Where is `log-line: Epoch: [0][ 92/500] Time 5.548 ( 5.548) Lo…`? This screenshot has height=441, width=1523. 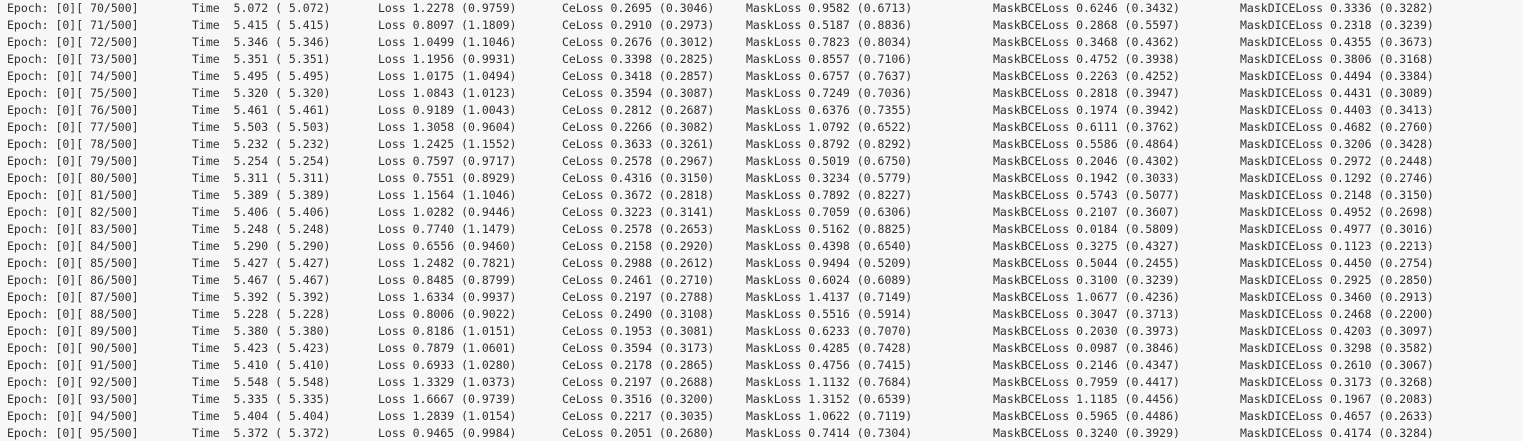
log-line: Epoch: [0][ 92/500] Time 5.548 ( 5.548) Lo… is located at coordinates (761, 382).